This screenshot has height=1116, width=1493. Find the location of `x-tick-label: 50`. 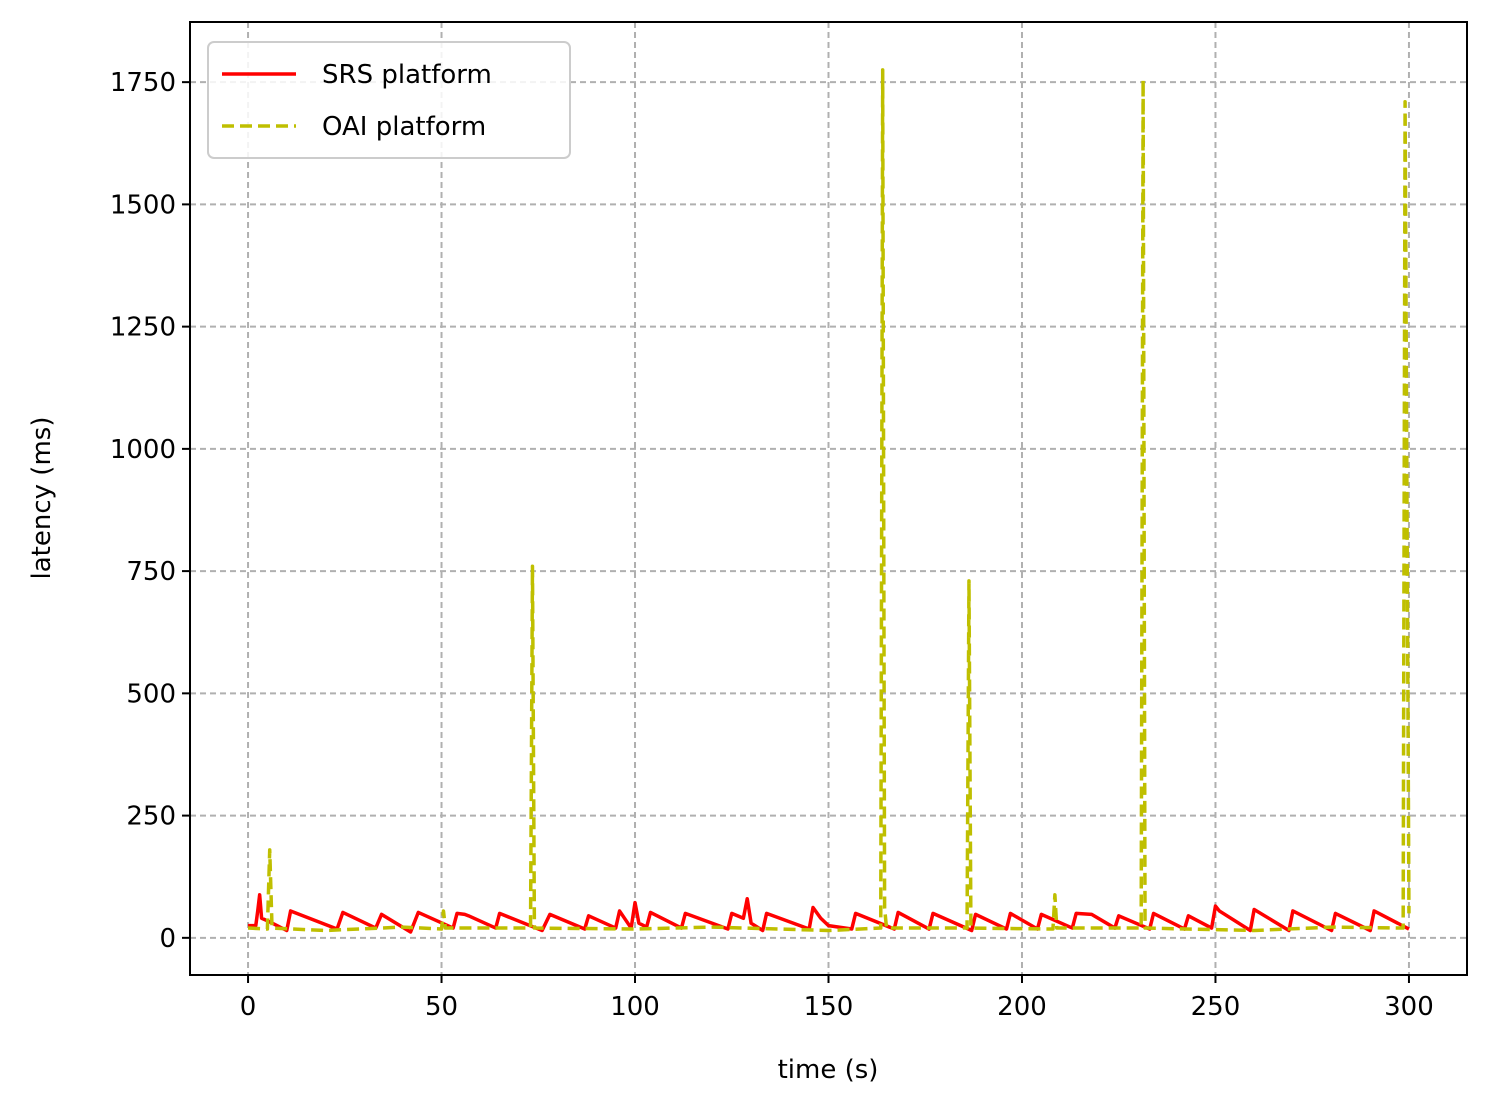

x-tick-label: 50 is located at coordinates (441, 1007).